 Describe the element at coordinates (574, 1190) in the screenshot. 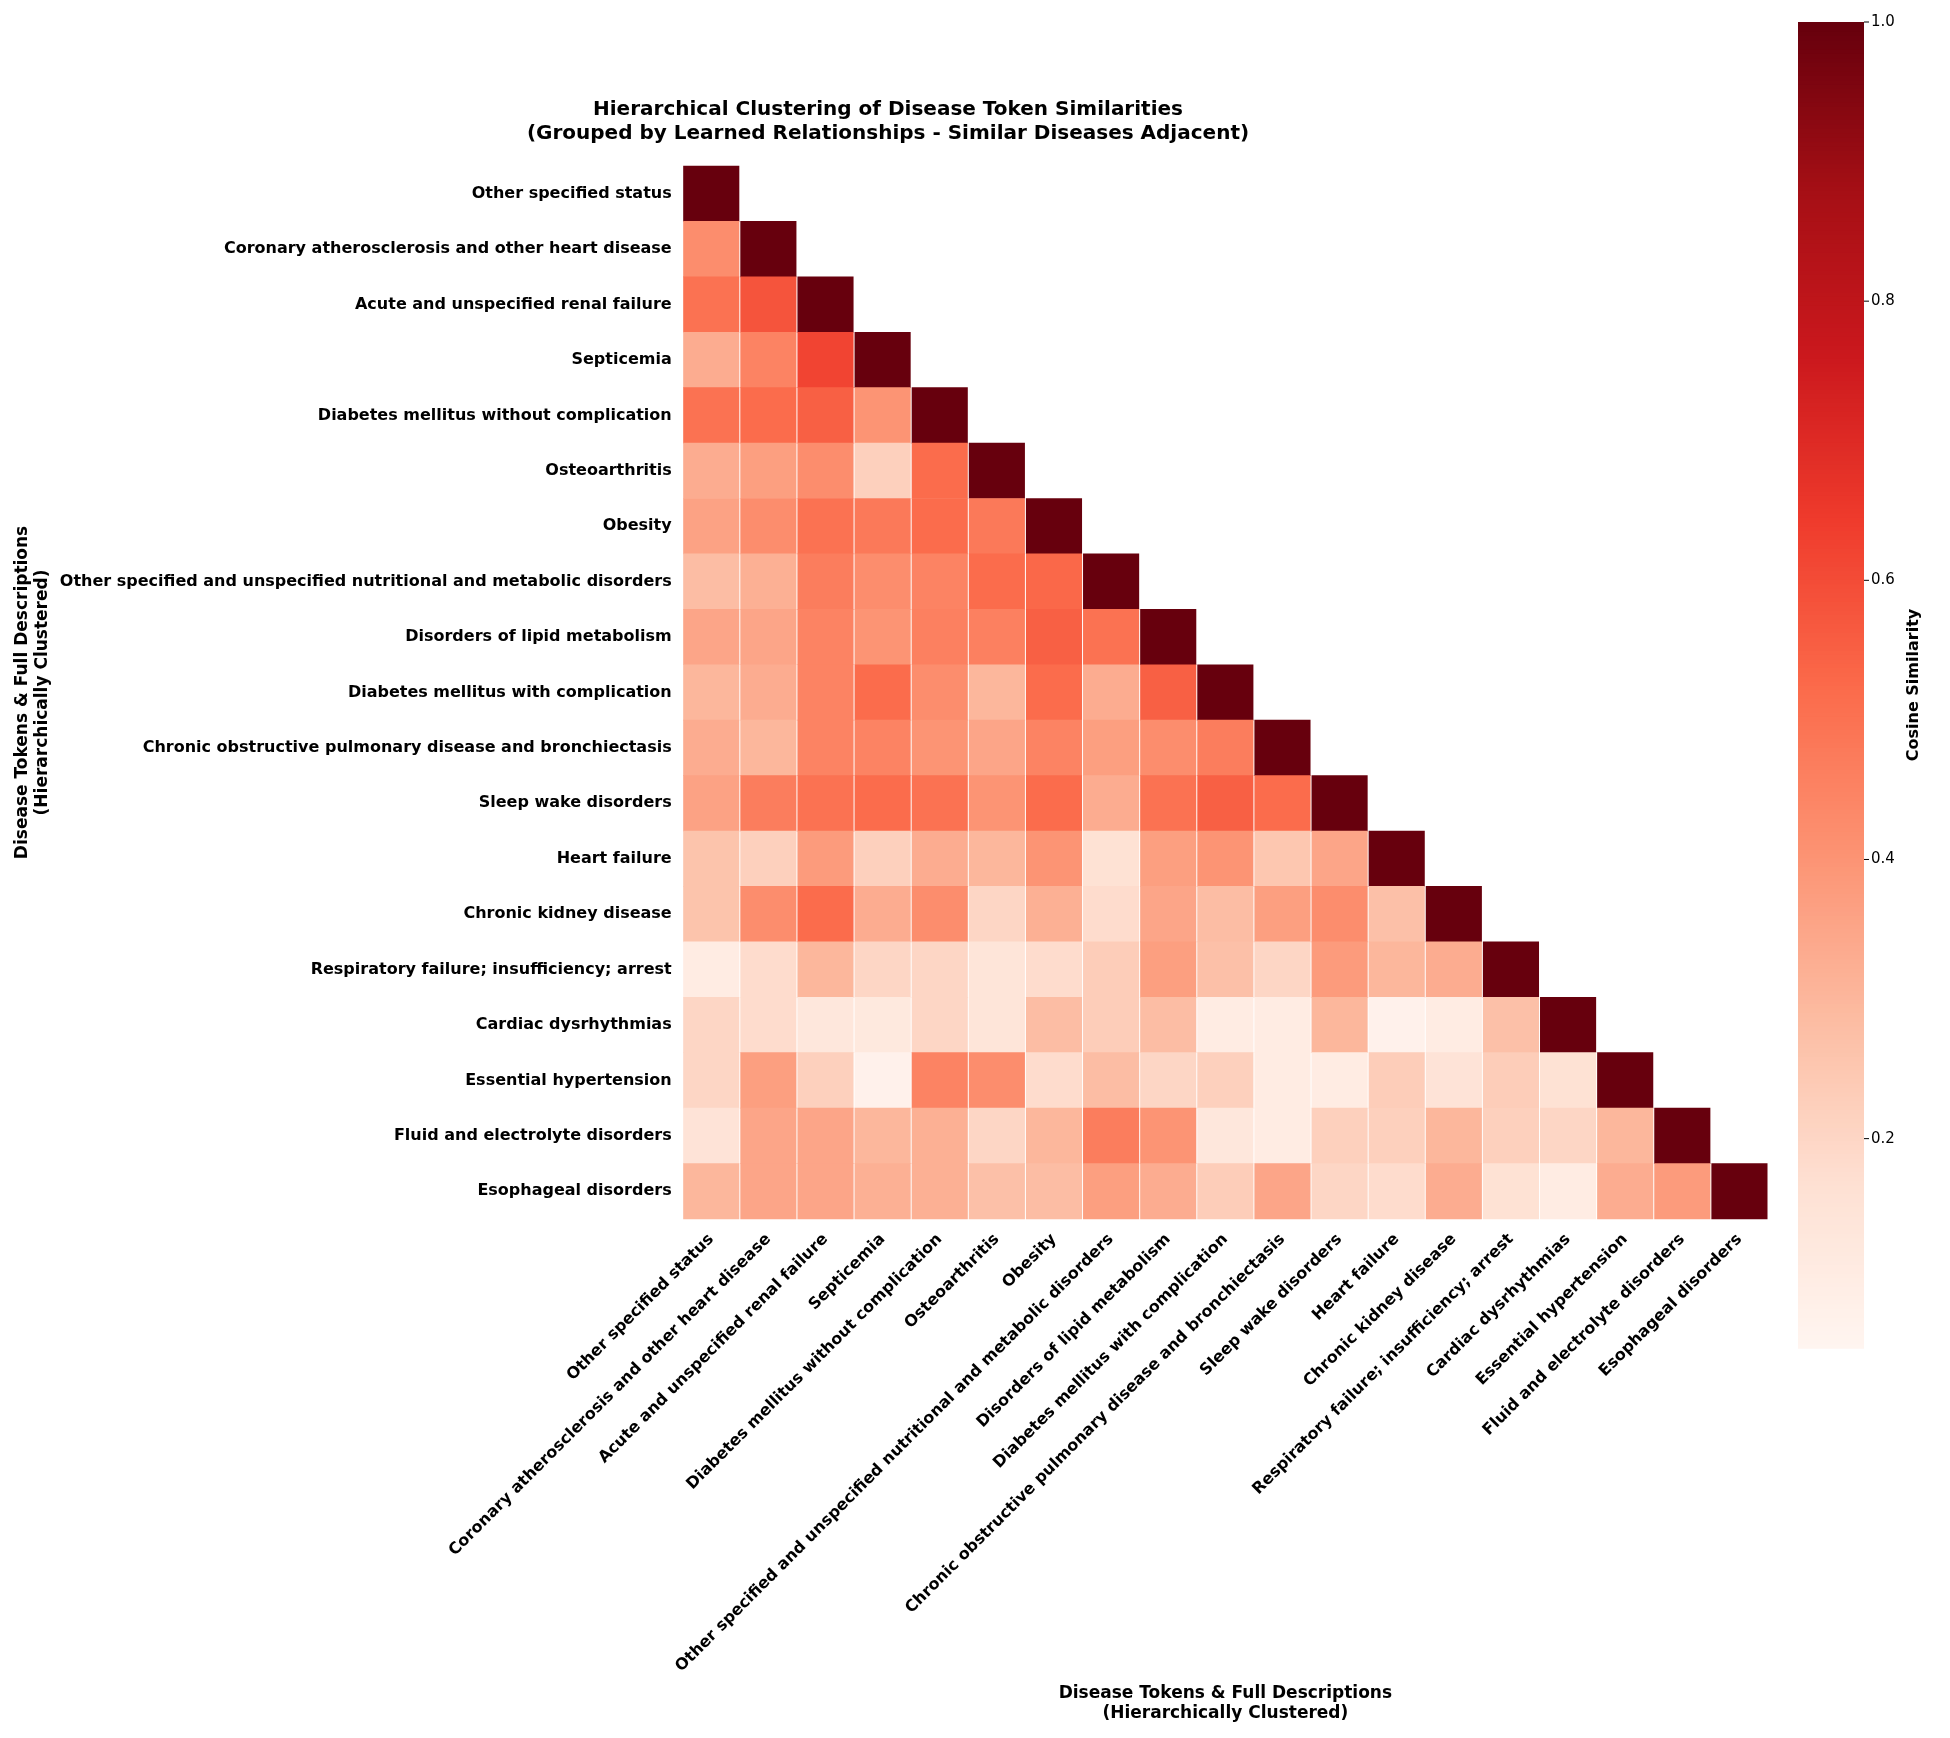

I see `y-tick-label: Esophageal disorders` at that location.